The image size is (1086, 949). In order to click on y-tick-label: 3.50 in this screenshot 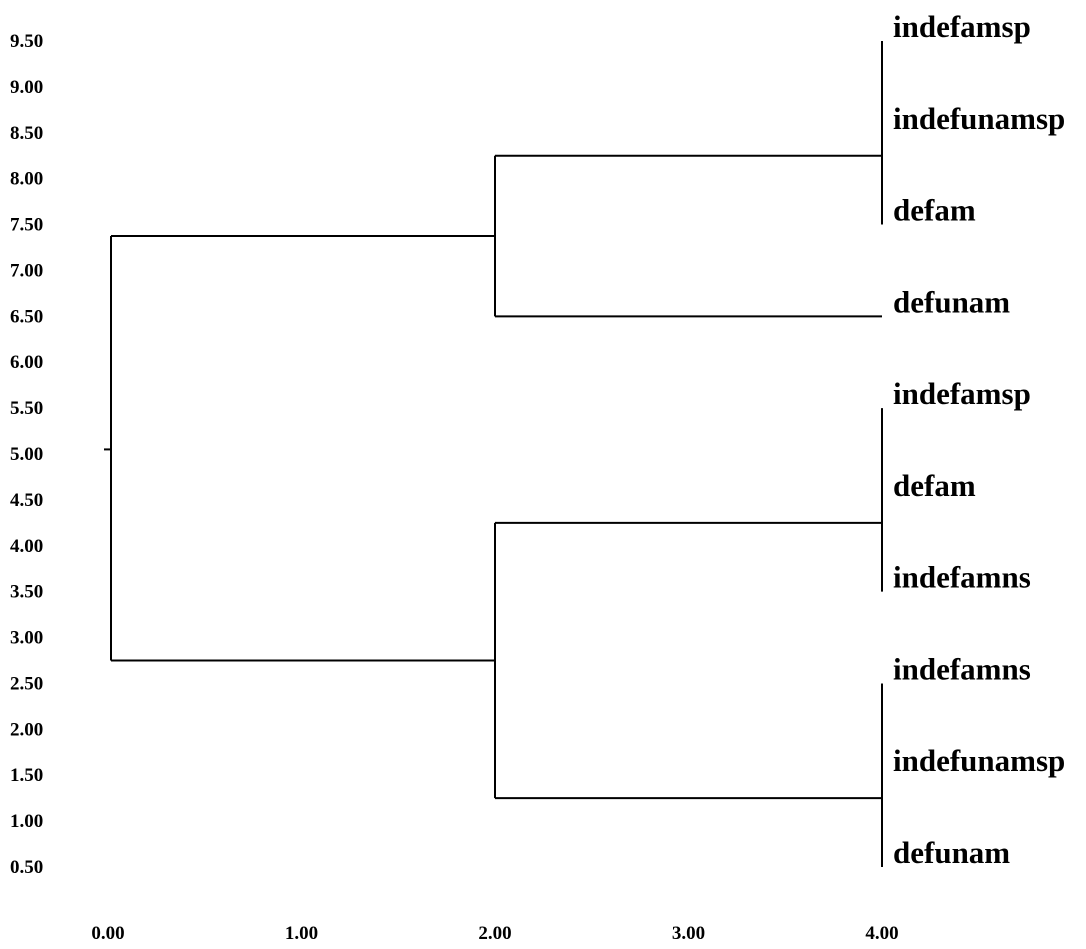, I will do `click(26, 592)`.